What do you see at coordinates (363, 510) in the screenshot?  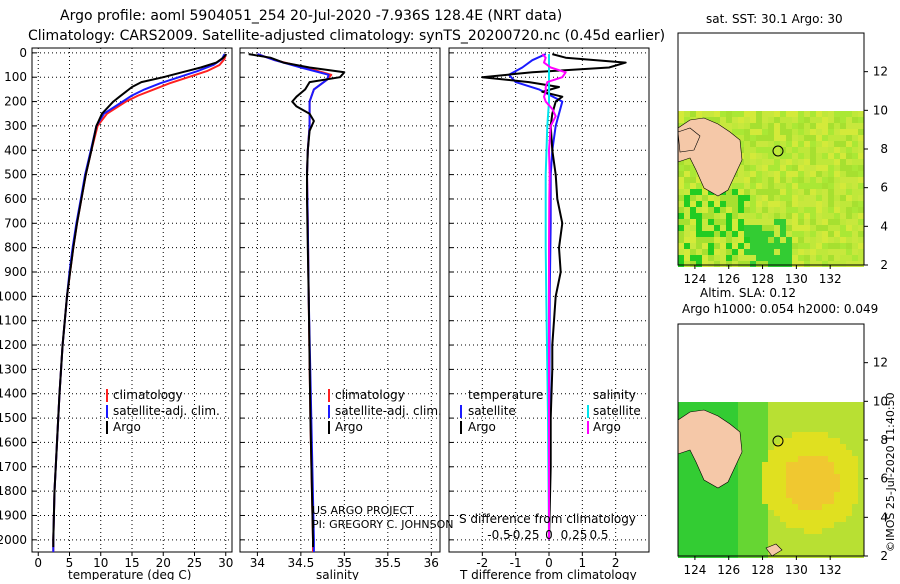 I see `credit-line1: US ARGO PROJECT` at bounding box center [363, 510].